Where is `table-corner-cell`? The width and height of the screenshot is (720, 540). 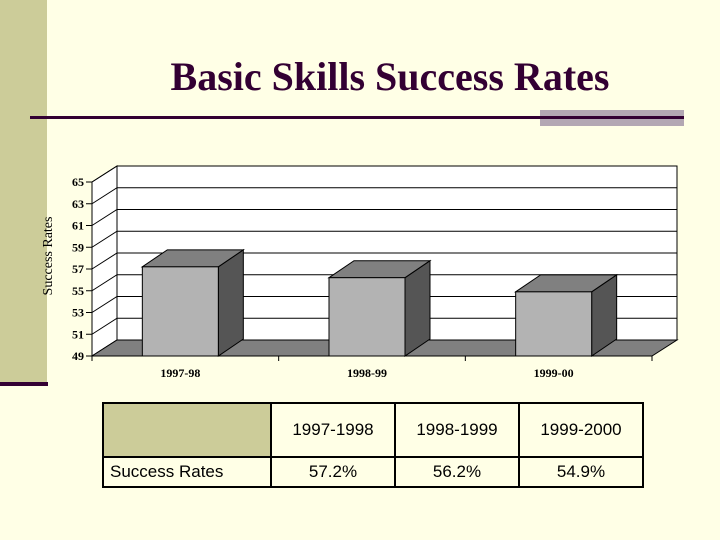 table-corner-cell is located at coordinates (187, 430).